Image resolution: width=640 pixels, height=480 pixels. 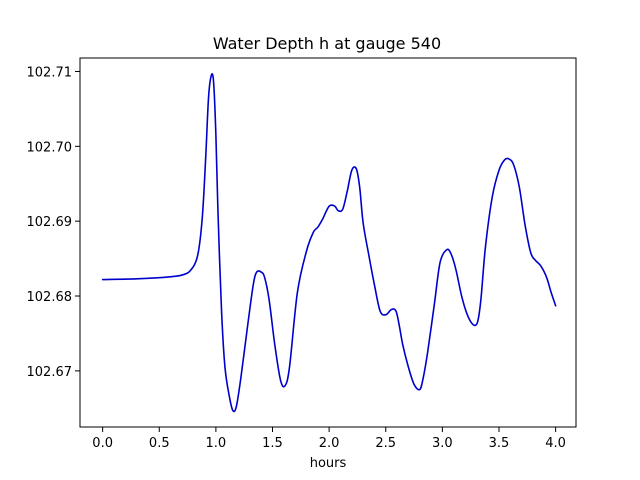 What do you see at coordinates (50, 72) in the screenshot?
I see `y-tick-label: 102.71` at bounding box center [50, 72].